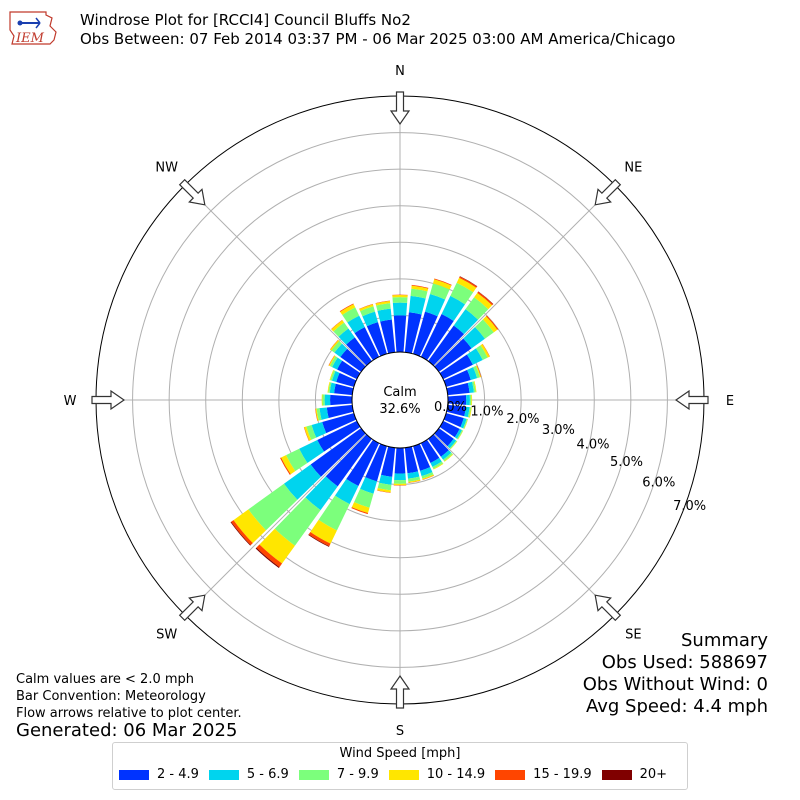  What do you see at coordinates (633, 634) in the screenshot?
I see `compass-label-se: SE` at bounding box center [633, 634].